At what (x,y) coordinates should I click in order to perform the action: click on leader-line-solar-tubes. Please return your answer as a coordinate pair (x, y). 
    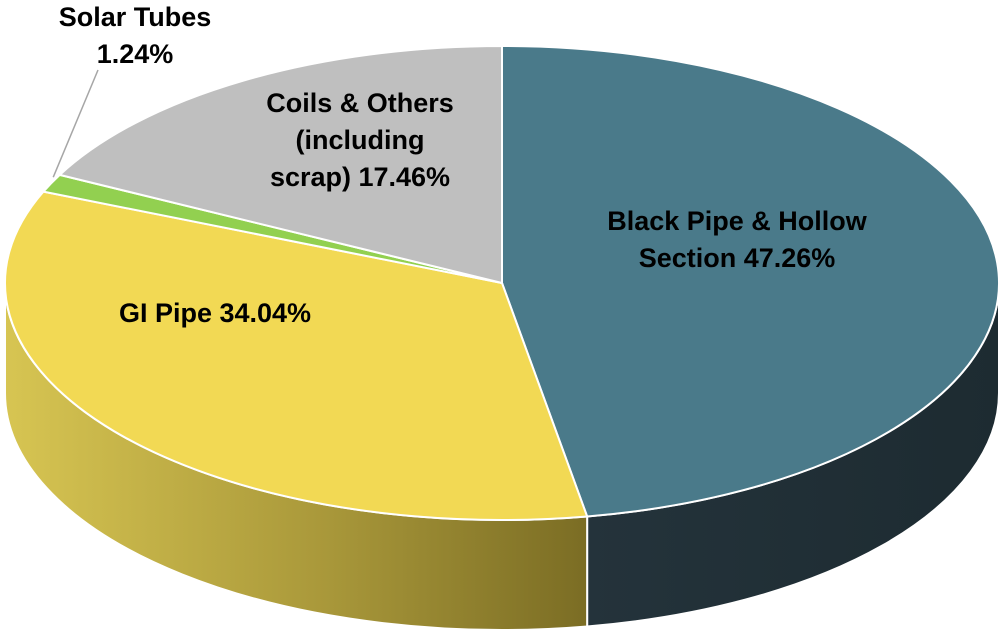
    Looking at the image, I should click on (75, 123).